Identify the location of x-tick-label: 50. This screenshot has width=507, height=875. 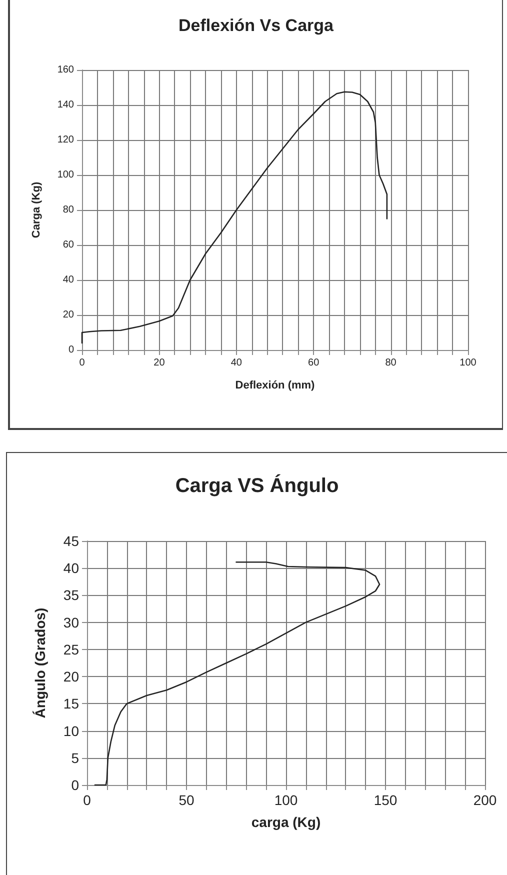
(186, 800).